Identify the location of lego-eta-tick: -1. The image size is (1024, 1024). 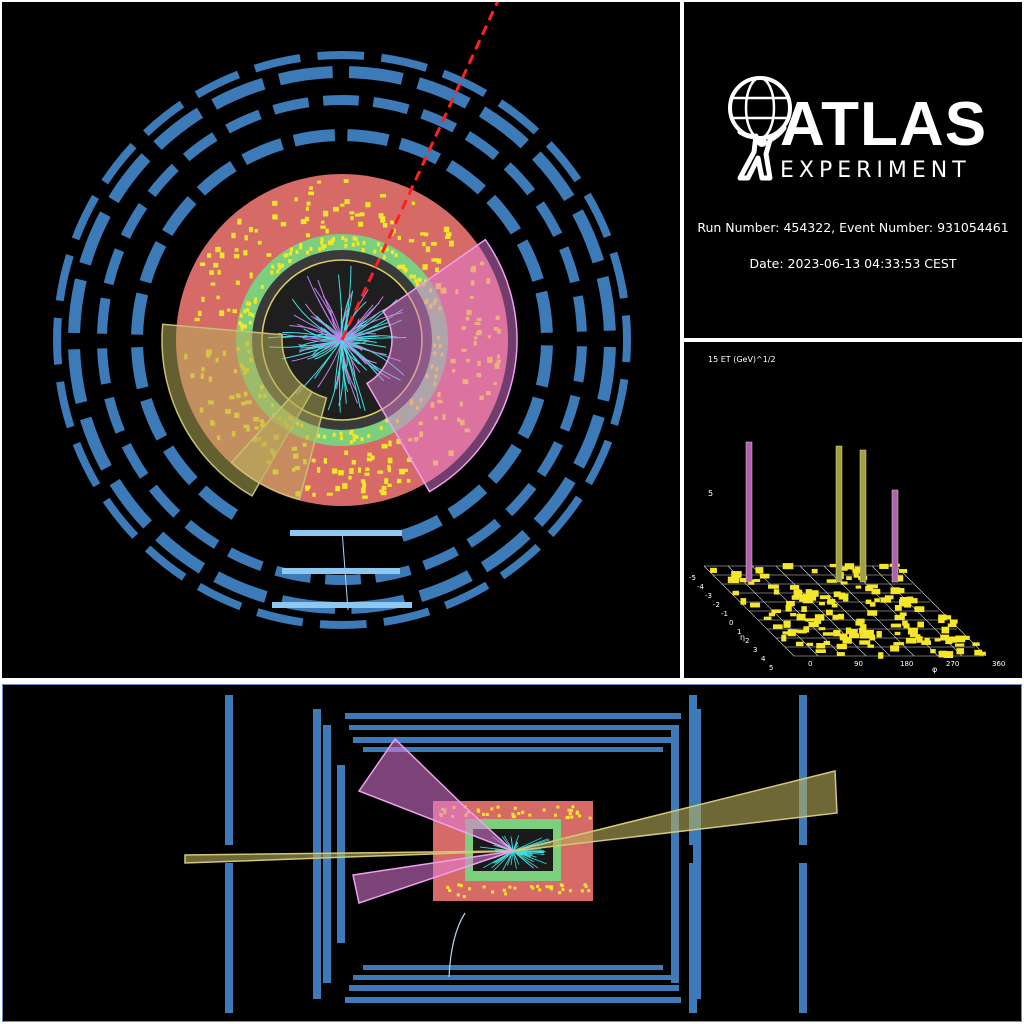
(724, 614).